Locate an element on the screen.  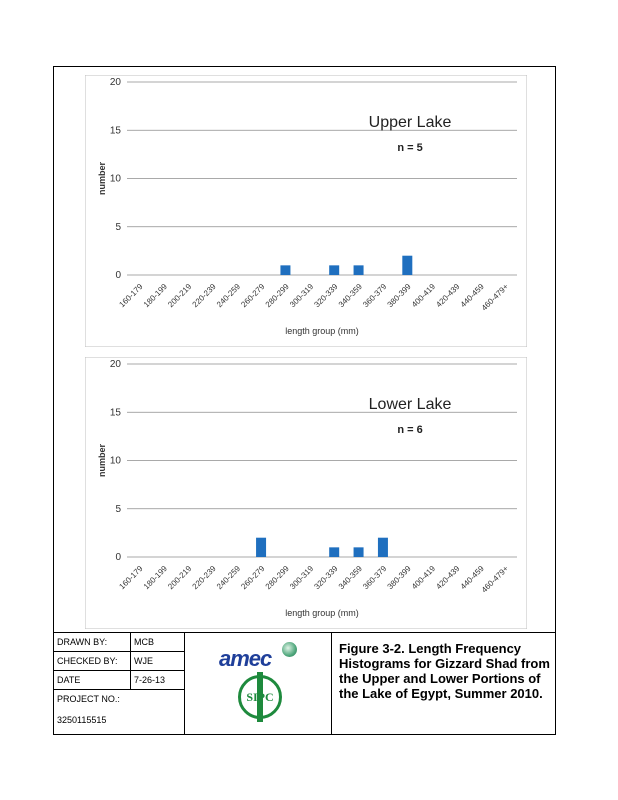
drawn-by-label: DRAWN BY: is located at coordinates (82, 642).